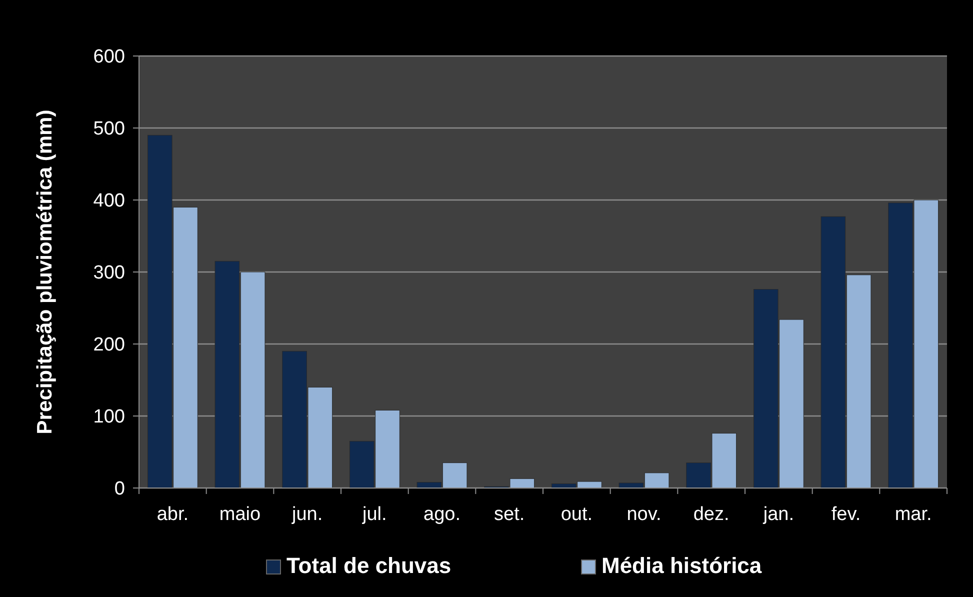 This screenshot has height=597, width=973. Describe the element at coordinates (109, 345) in the screenshot. I see `y-tick-label: 200` at that location.